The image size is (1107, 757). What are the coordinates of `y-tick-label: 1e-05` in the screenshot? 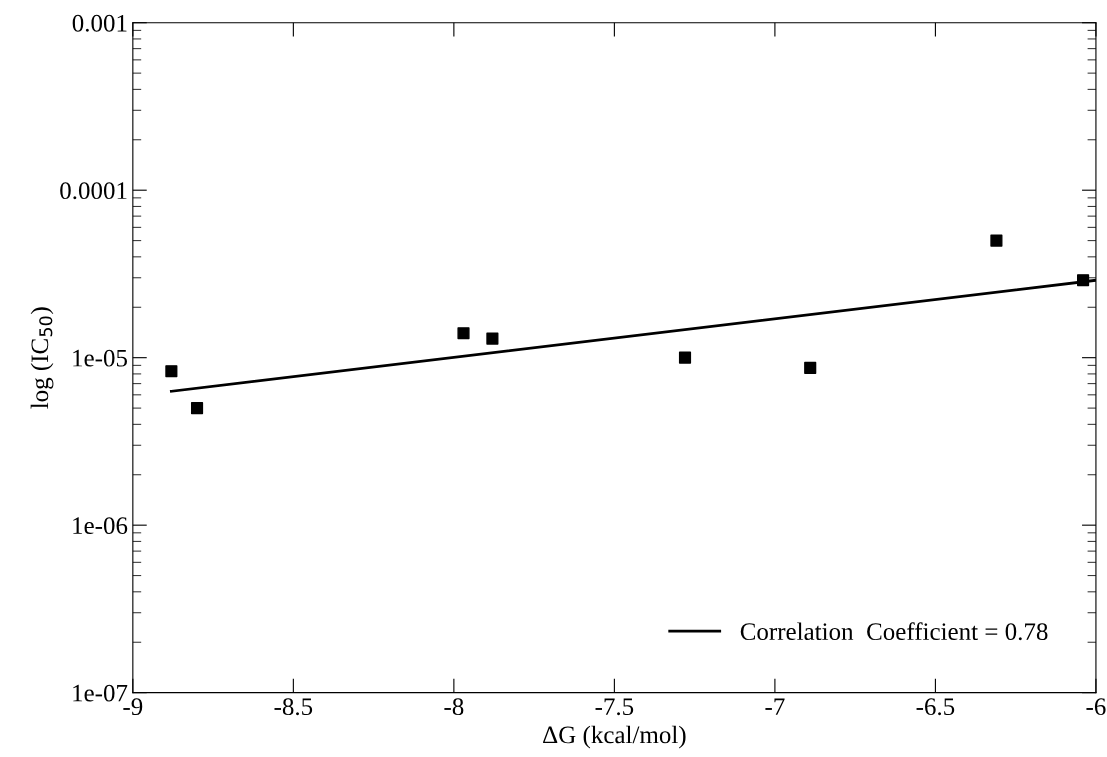 It's located at (100, 358).